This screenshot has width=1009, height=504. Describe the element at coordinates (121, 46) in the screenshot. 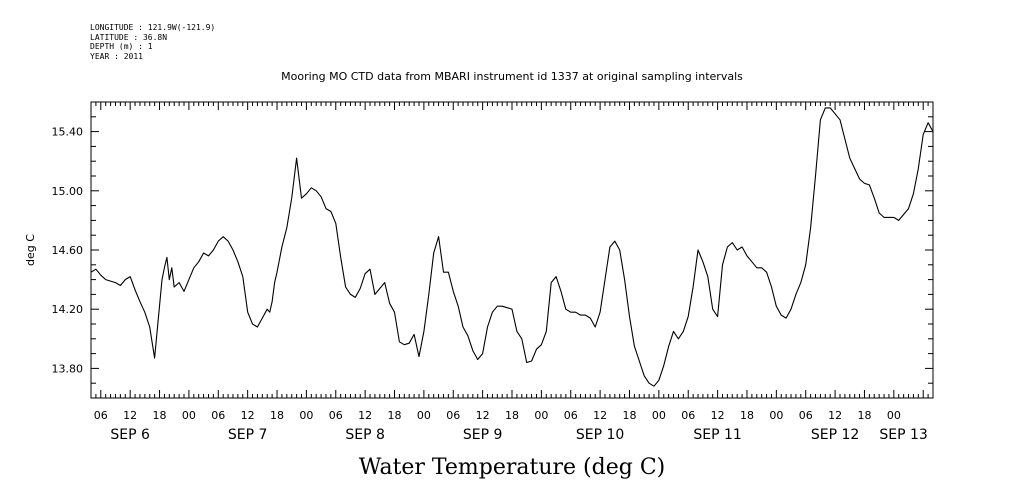

I see `depth-text: DEPTH (m) : 1` at that location.